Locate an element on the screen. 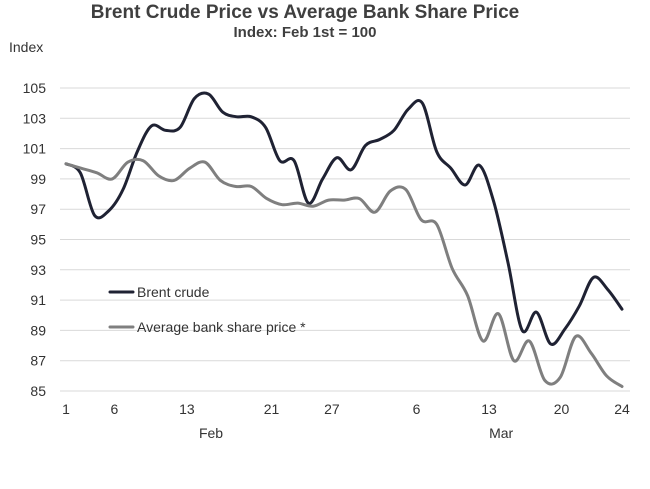 The height and width of the screenshot is (489, 650). x-tick-label: 27 is located at coordinates (332, 409).